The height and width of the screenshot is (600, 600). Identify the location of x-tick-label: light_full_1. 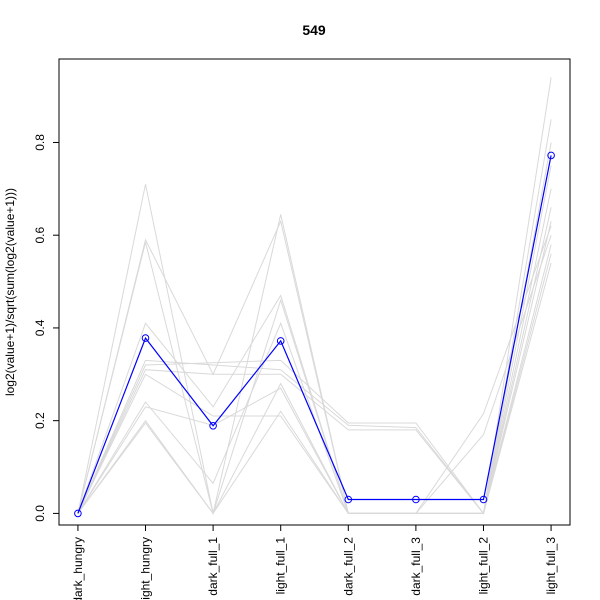
(281, 566).